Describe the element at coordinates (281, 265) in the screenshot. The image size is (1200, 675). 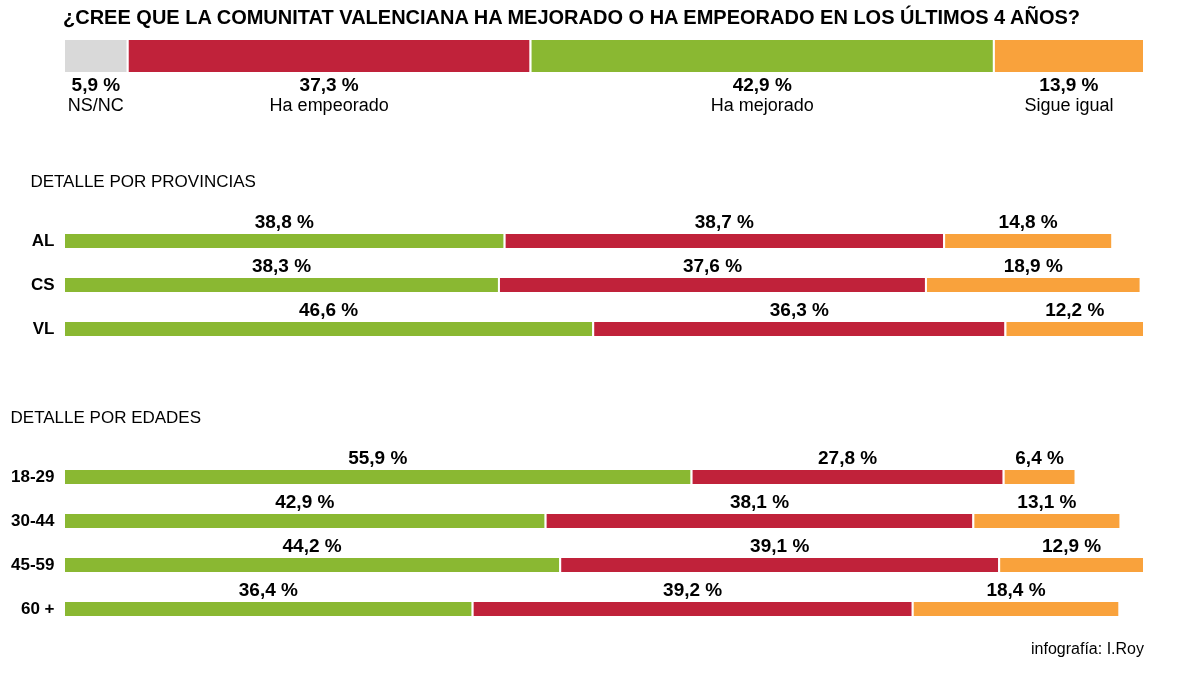
I see `data-label: 38,3 %` at that location.